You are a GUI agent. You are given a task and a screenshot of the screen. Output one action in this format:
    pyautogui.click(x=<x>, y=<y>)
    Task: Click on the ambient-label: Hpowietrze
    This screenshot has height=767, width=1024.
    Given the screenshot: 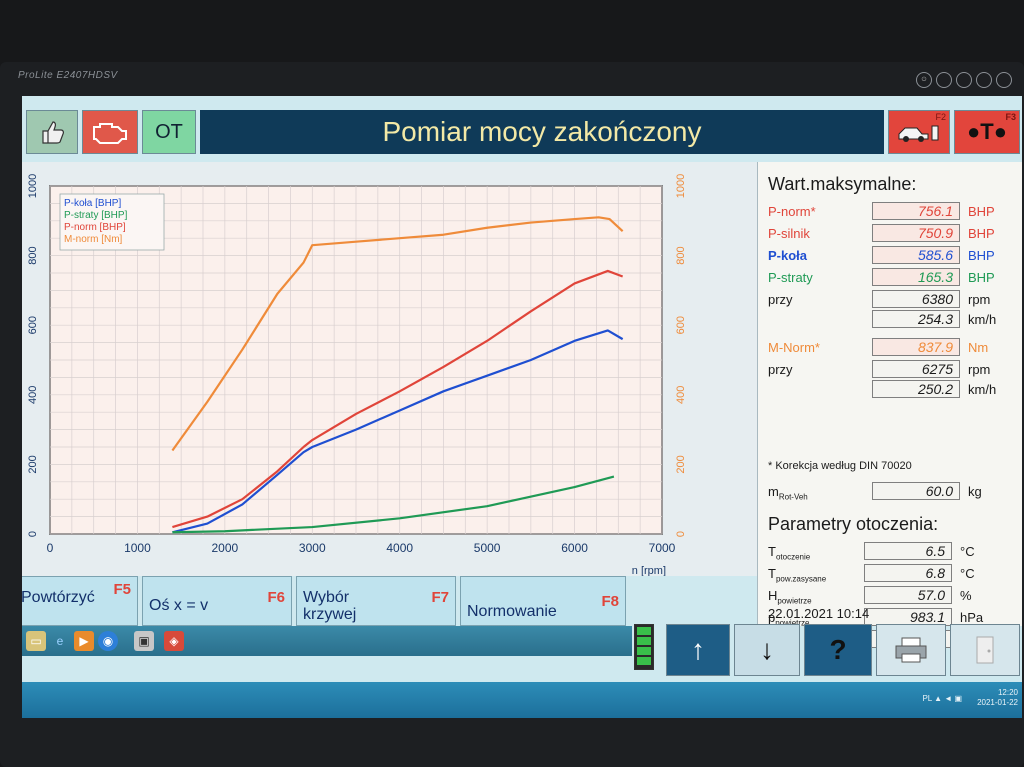 What is the action you would take?
    pyautogui.click(x=790, y=597)
    